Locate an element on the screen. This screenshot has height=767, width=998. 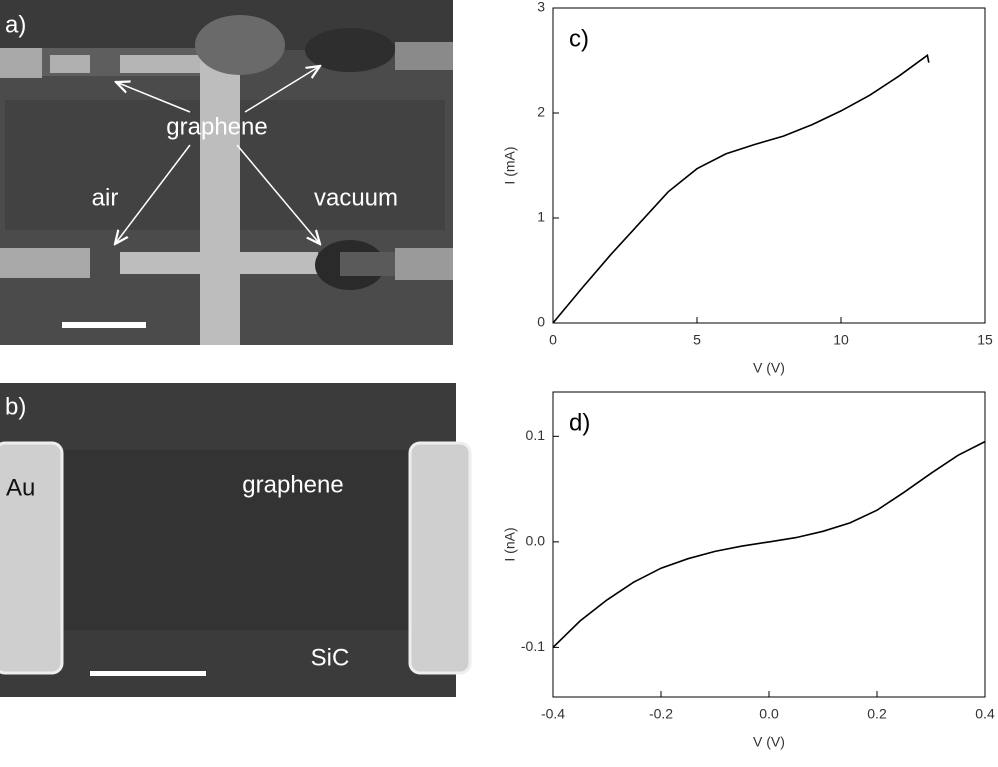
x-tick-label: 15 is located at coordinates (985, 340).